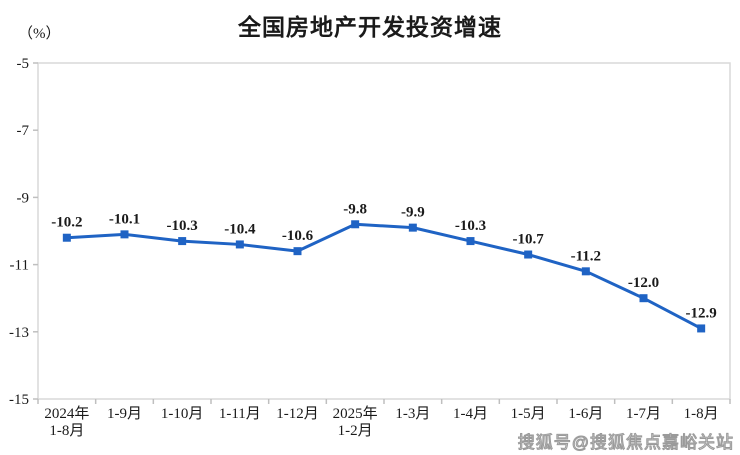 Image resolution: width=740 pixels, height=455 pixels. Describe the element at coordinates (701, 313) in the screenshot. I see `data-point-label: -12.9` at that location.